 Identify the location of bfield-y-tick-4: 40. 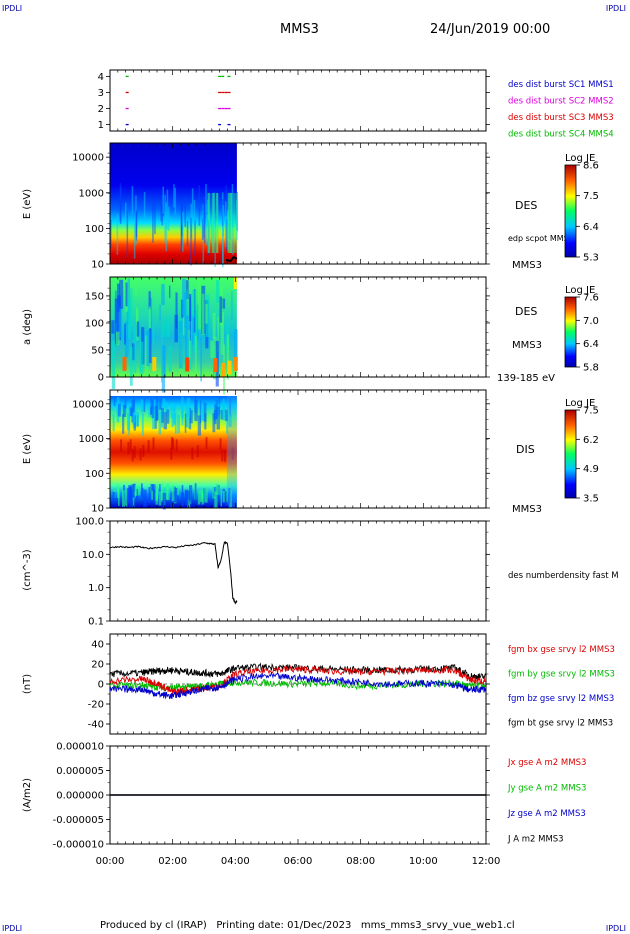
(97, 645).